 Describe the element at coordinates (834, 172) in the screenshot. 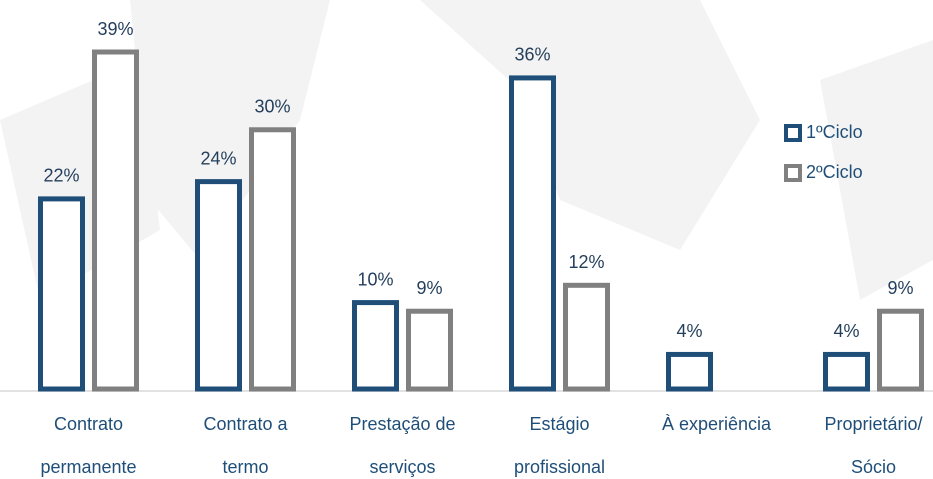

I see `legend-label: 2ºCiclo` at that location.